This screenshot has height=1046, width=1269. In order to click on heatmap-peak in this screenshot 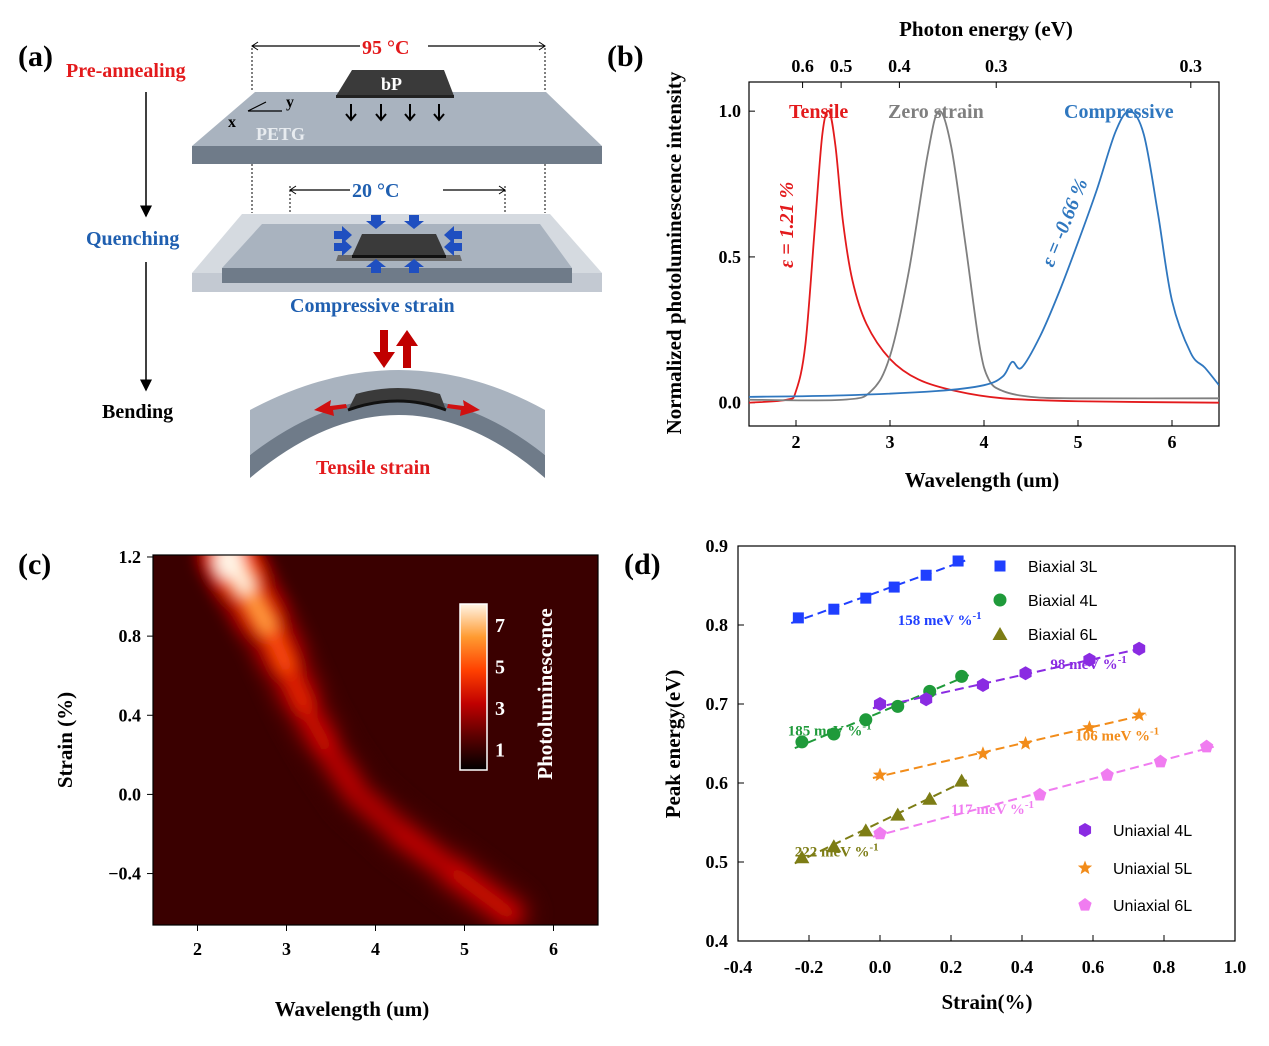, I will do `click(228, 567)`.